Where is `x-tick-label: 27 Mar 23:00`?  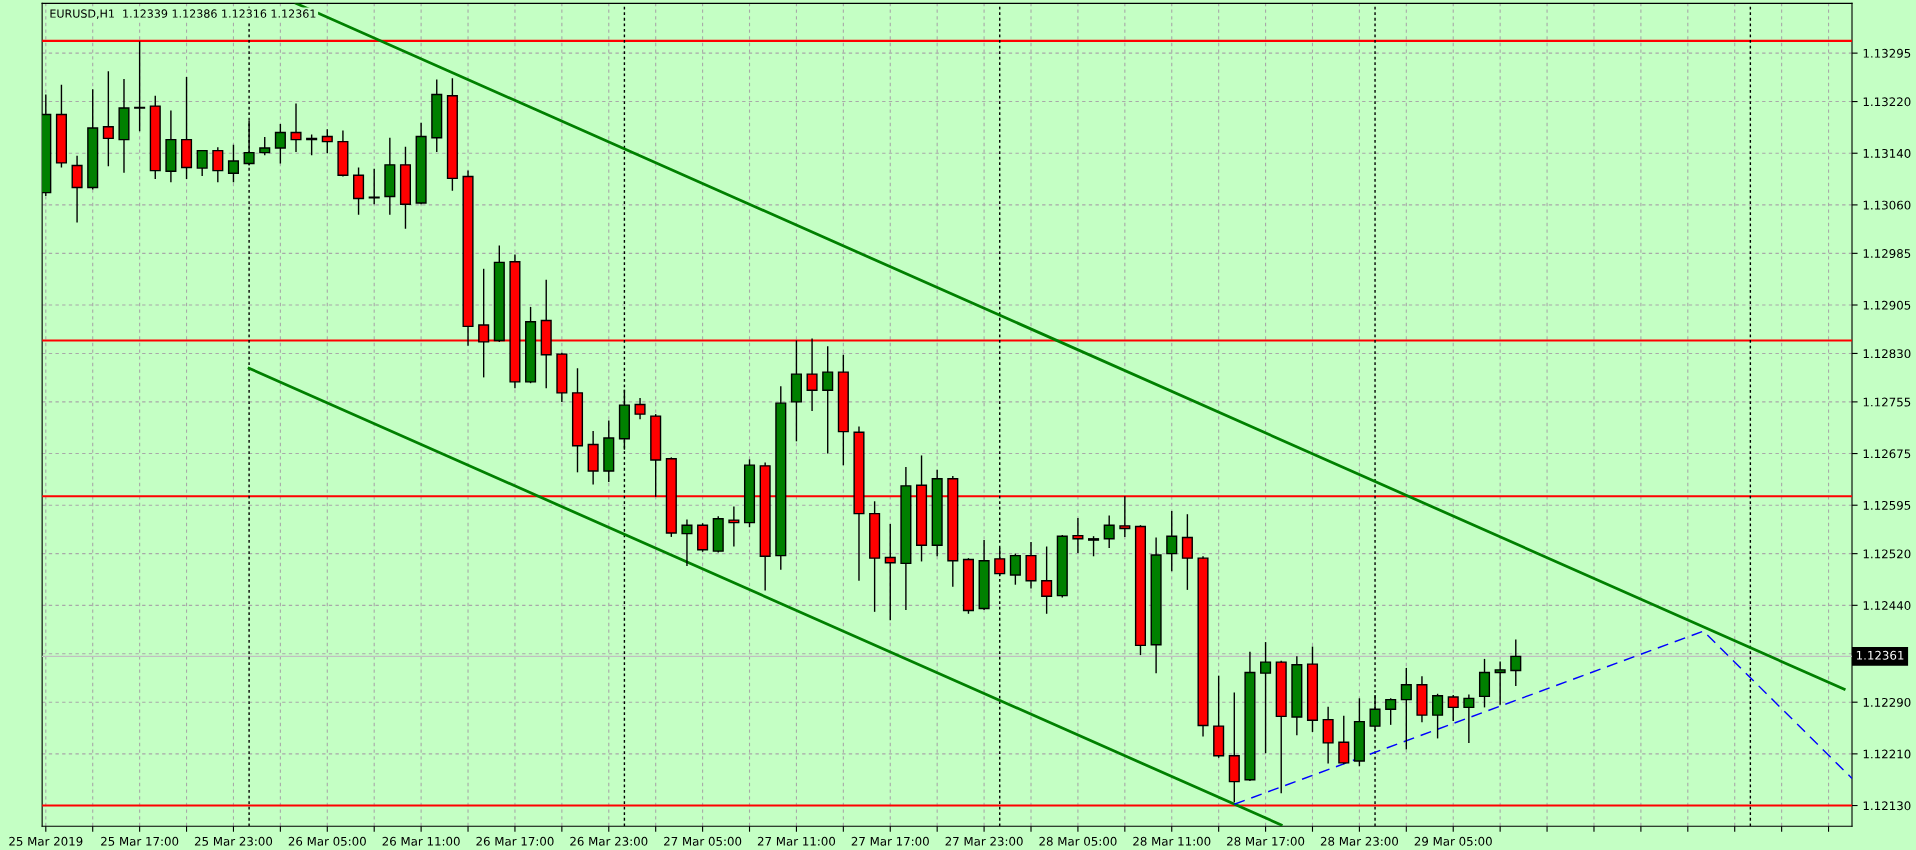
x-tick-label: 27 Mar 23:00 is located at coordinates (984, 841).